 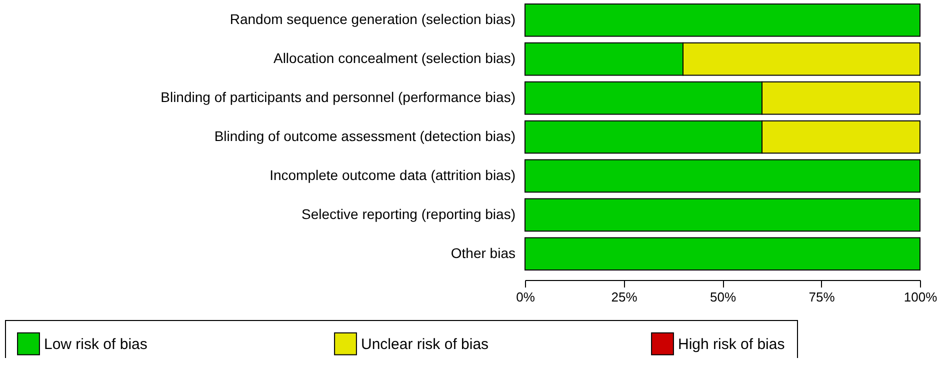 I want to click on legend-label: Unclear risk of bias, so click(x=425, y=344).